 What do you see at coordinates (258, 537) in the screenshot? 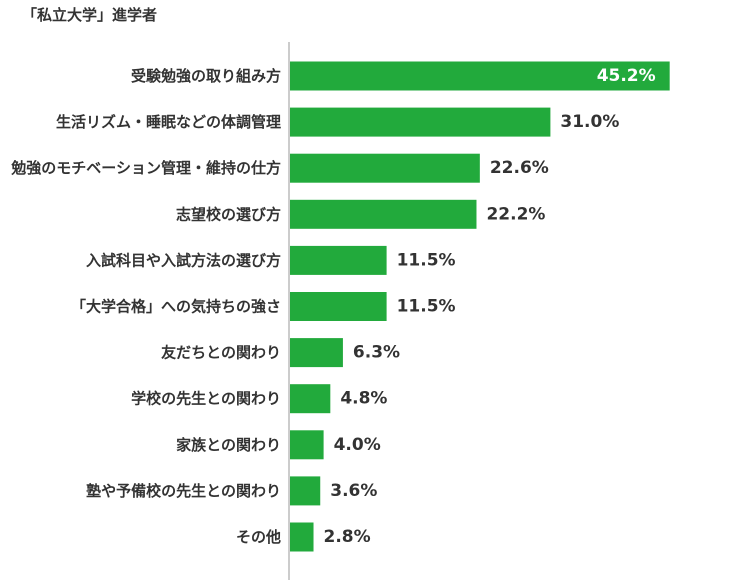
I see `category-label: その他` at bounding box center [258, 537].